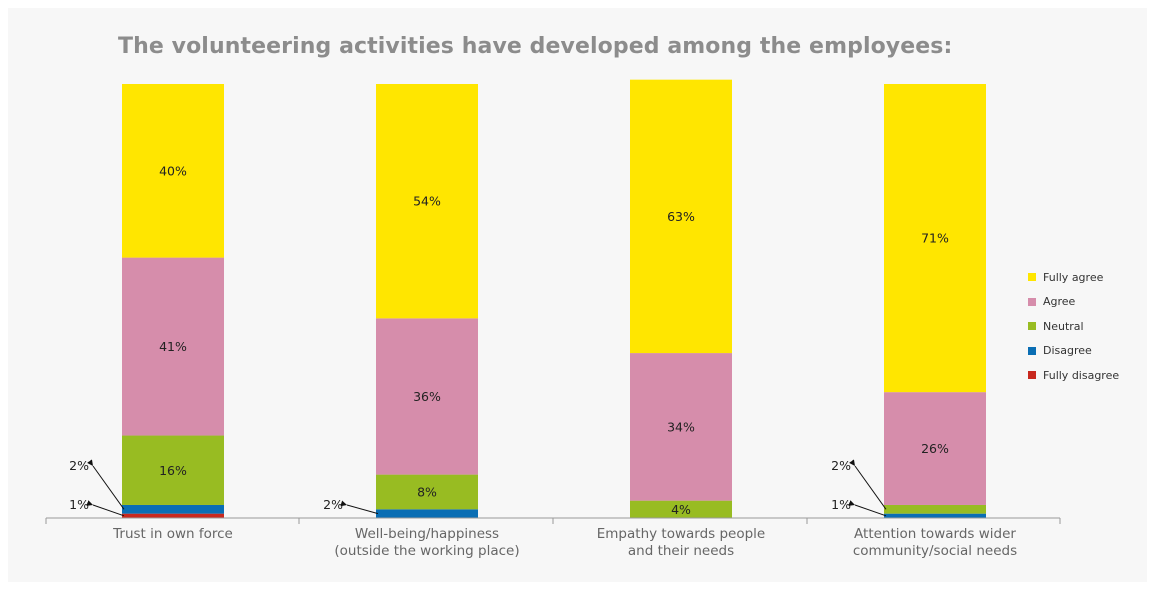 This screenshot has height=590, width=1156. I want to click on legend-item-agree: Agree, so click(1073, 302).